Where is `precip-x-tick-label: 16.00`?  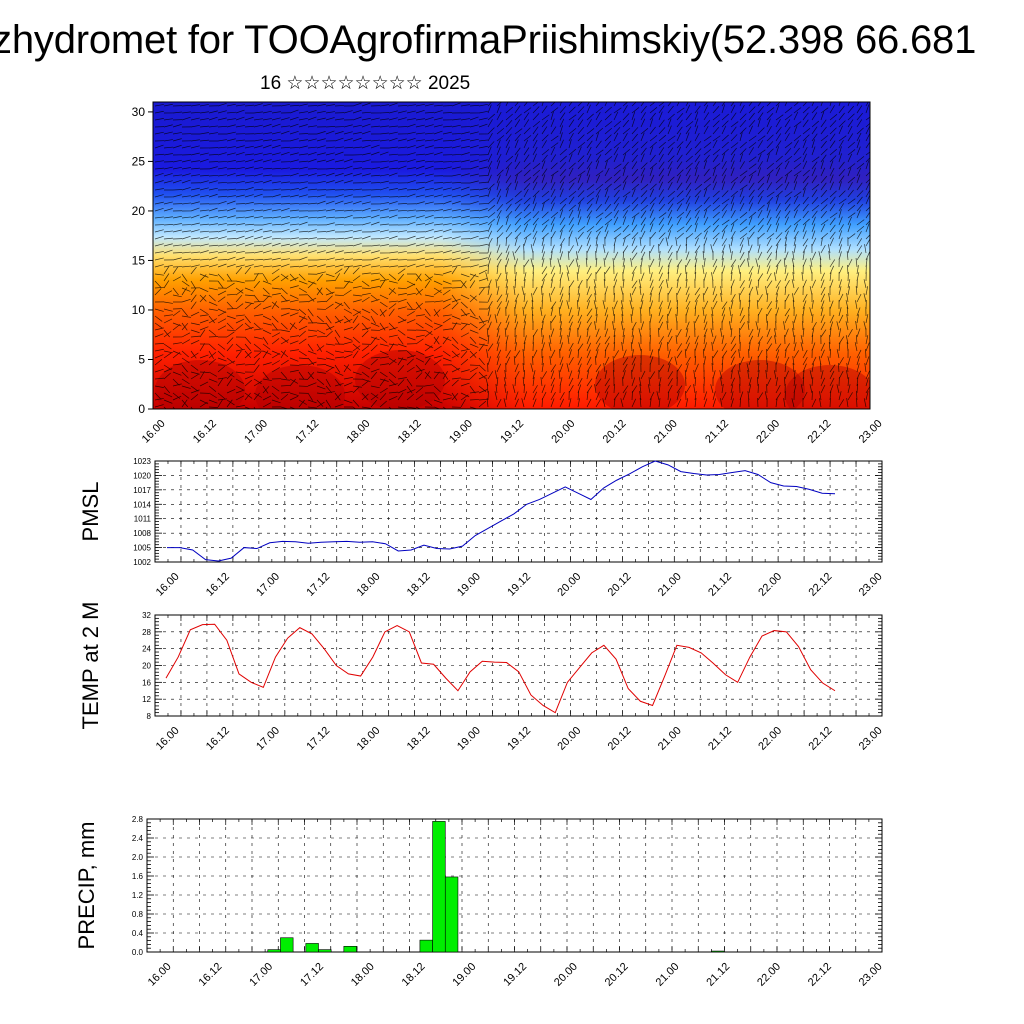 precip-x-tick-label: 16.00 is located at coordinates (160, 975).